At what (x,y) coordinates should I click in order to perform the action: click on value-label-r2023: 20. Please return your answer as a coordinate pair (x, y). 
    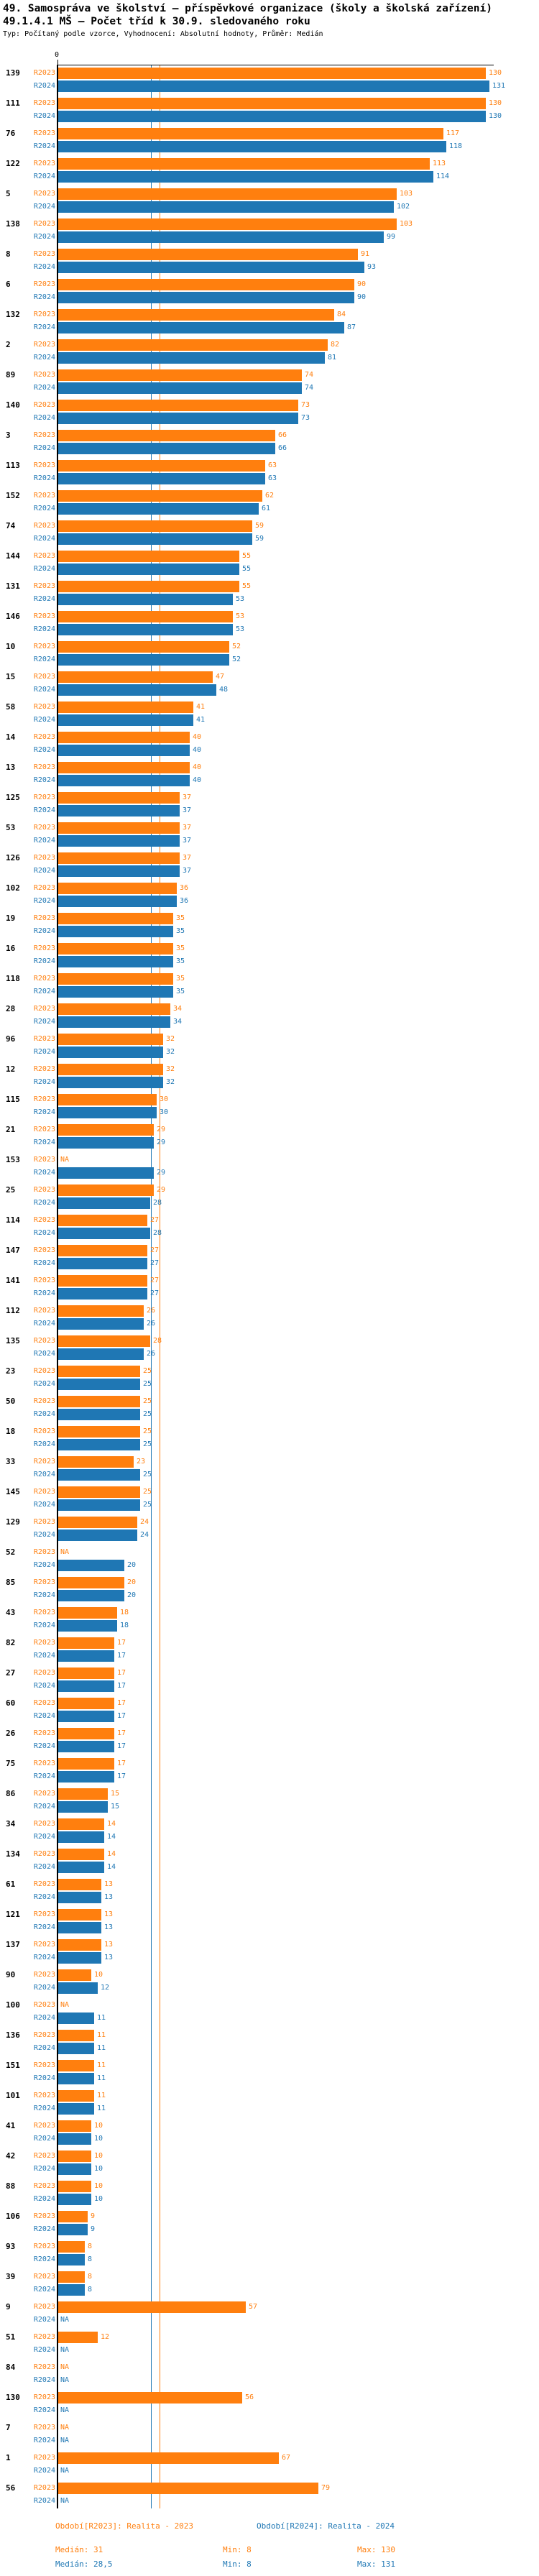
    Looking at the image, I should click on (132, 1582).